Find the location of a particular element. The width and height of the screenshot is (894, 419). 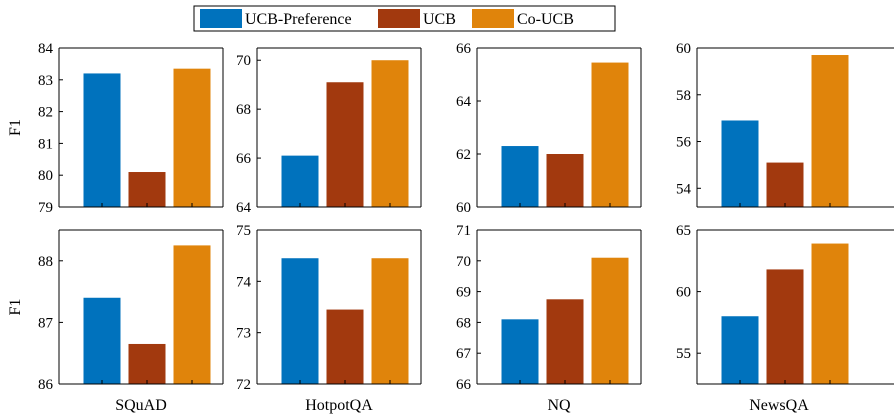

y-tick-label: 80 is located at coordinates (45, 176).